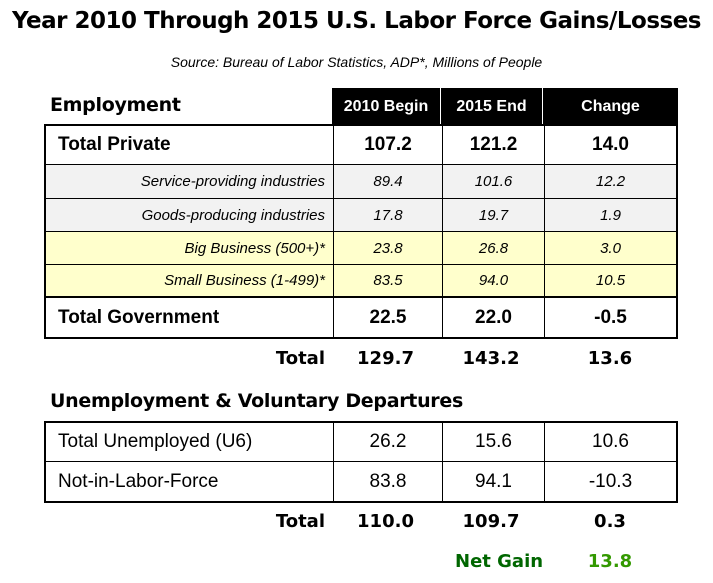  I want to click on row-label: Big Business (500+)*, so click(255, 248).